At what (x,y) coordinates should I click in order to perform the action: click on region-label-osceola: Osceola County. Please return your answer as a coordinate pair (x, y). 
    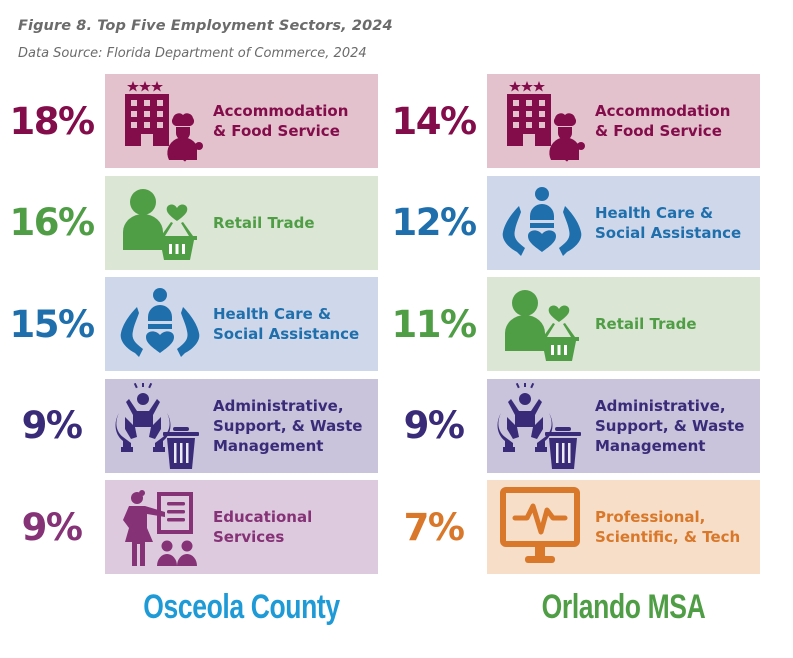
    Looking at the image, I should click on (241, 607).